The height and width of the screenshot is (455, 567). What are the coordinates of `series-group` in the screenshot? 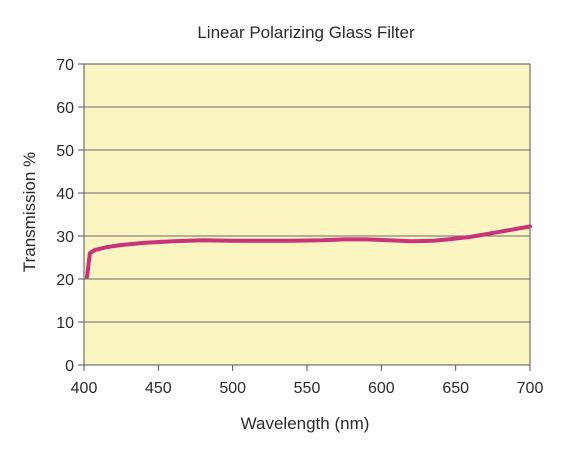 It's located at (308, 251).